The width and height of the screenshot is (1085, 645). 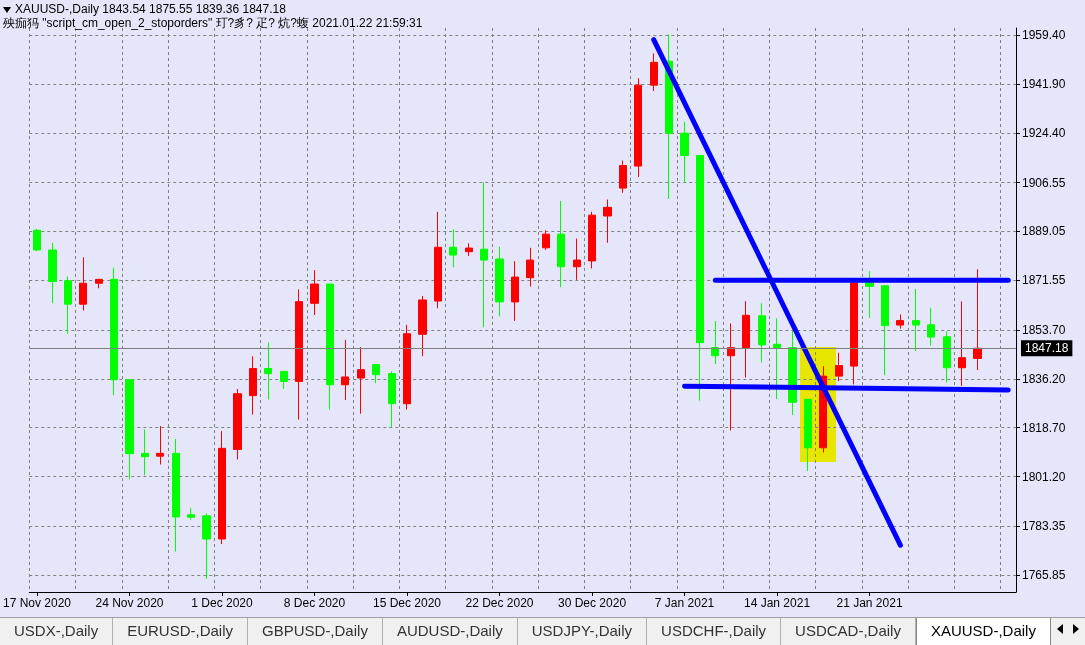 I want to click on y-tick-label: 1783.35, so click(x=1044, y=526).